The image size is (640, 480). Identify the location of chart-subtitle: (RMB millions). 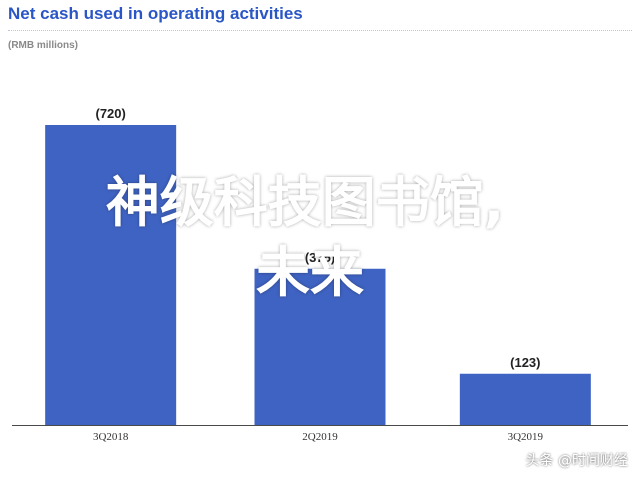
(43, 45).